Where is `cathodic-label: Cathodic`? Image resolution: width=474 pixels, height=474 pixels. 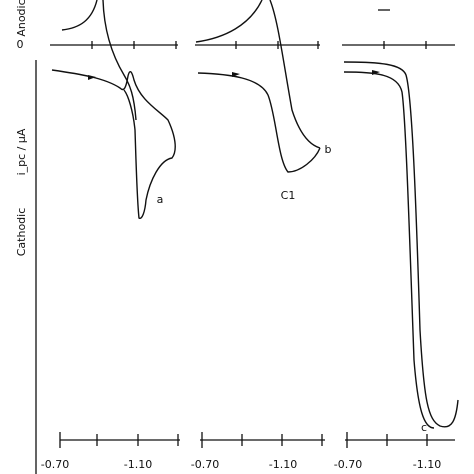 cathodic-label: Cathodic is located at coordinates (21, 232).